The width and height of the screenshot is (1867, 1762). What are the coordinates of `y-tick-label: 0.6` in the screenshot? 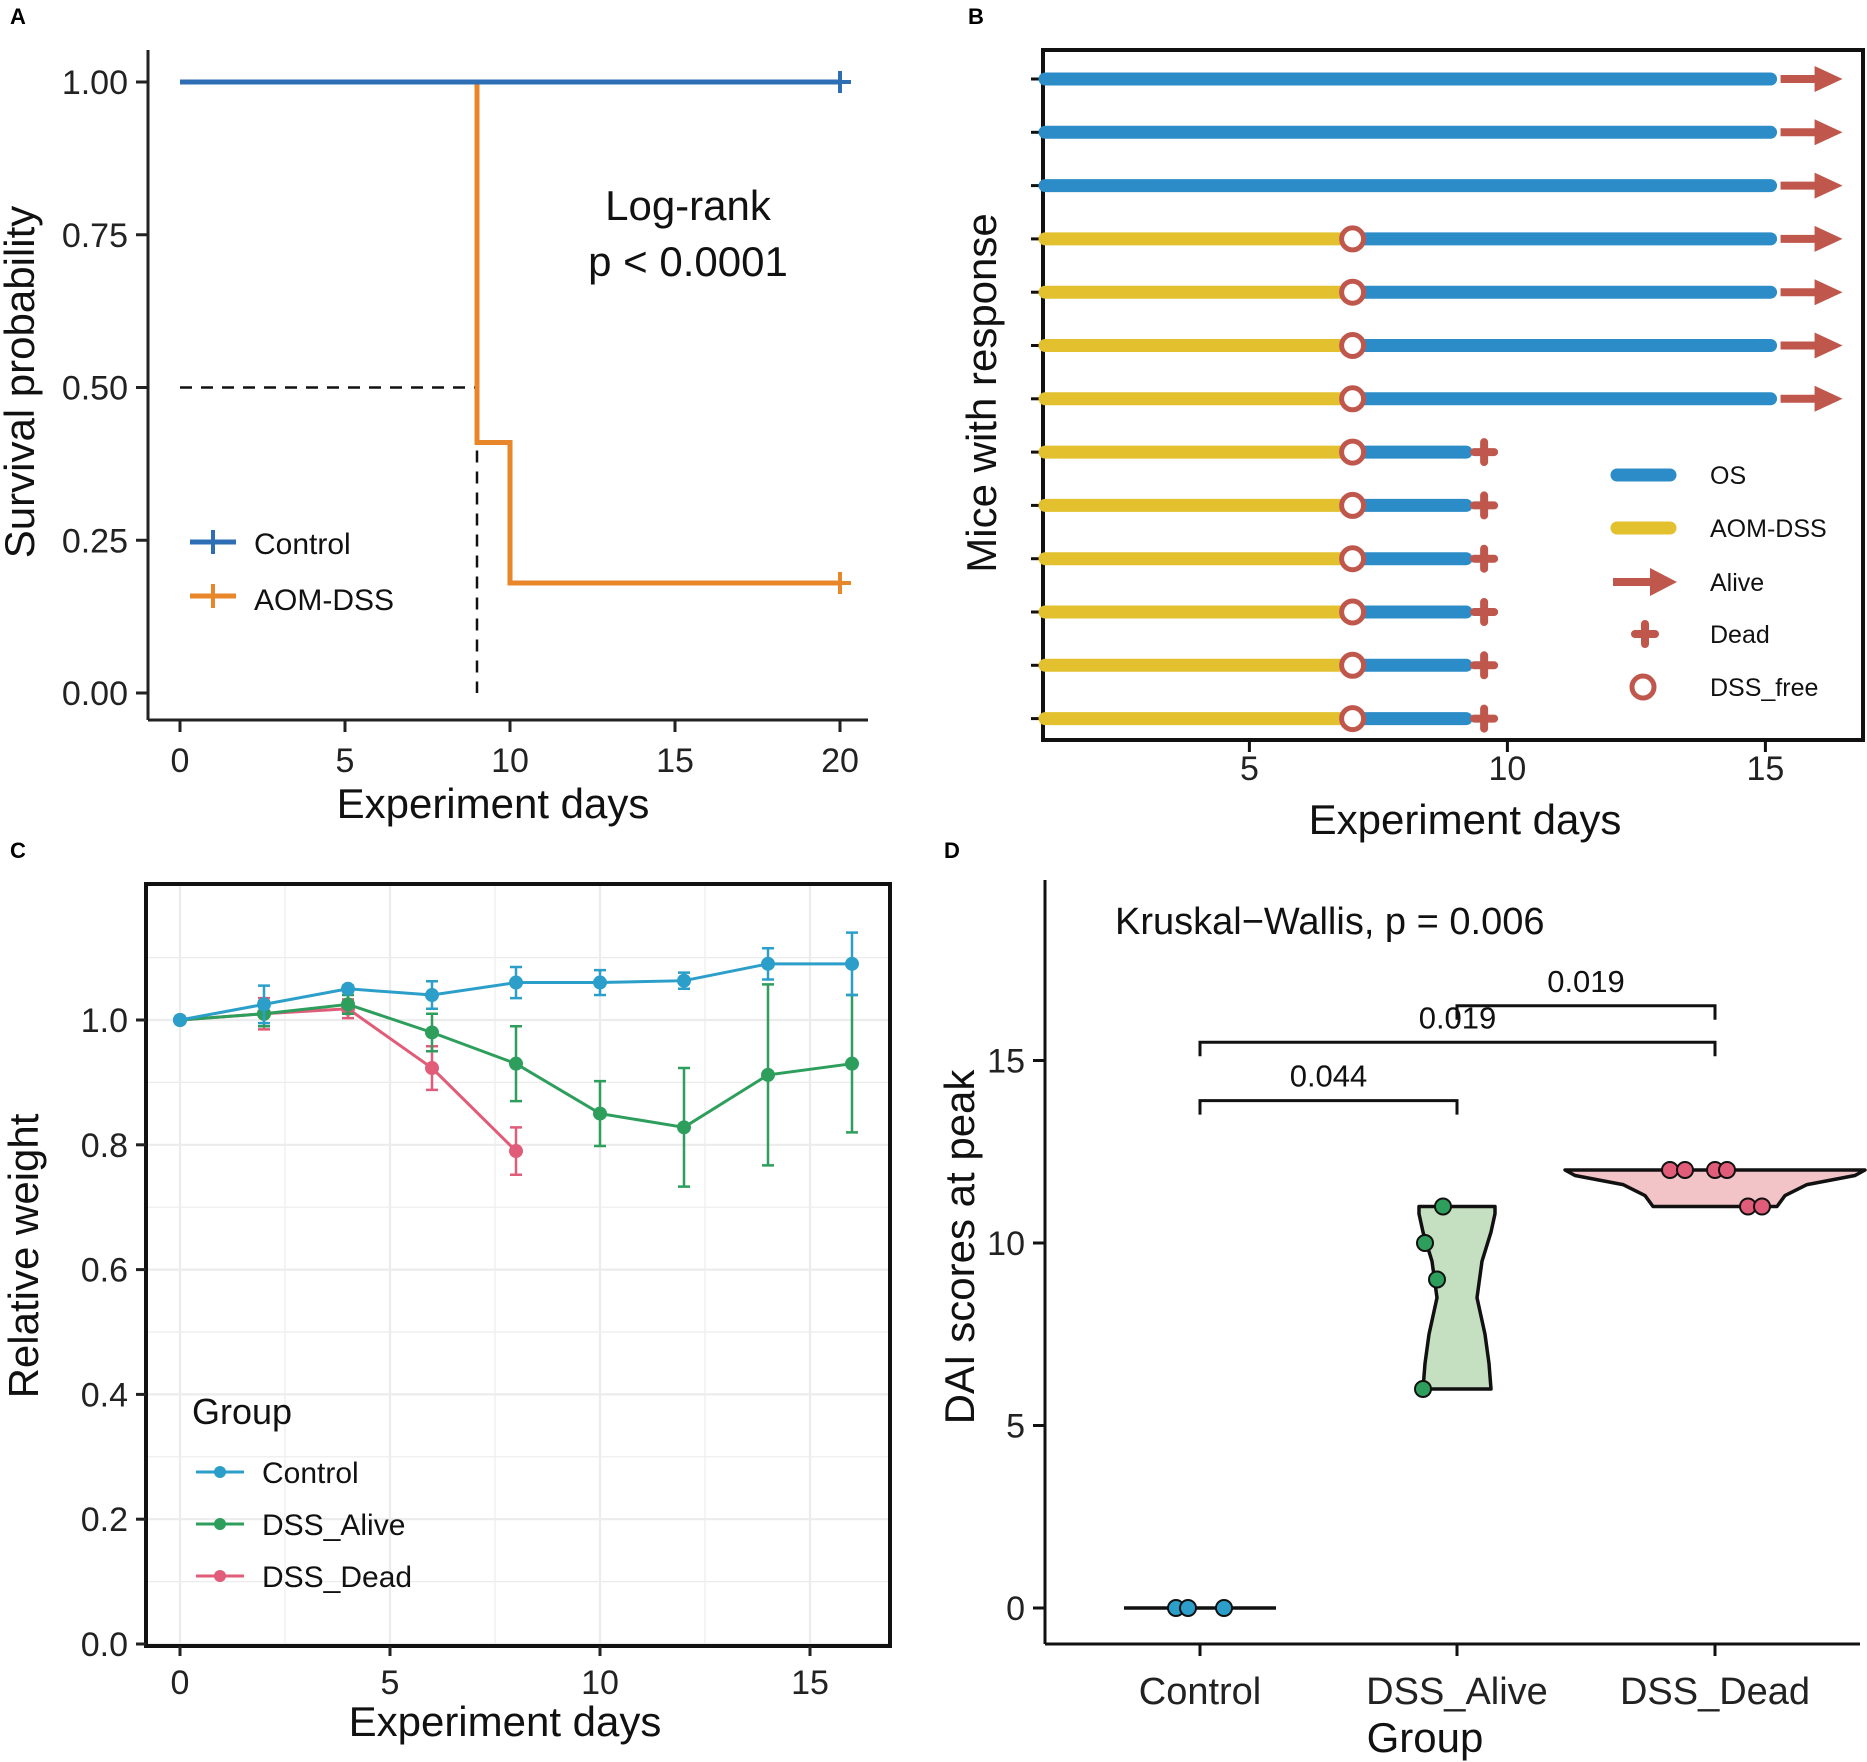 It's located at (104, 1271).